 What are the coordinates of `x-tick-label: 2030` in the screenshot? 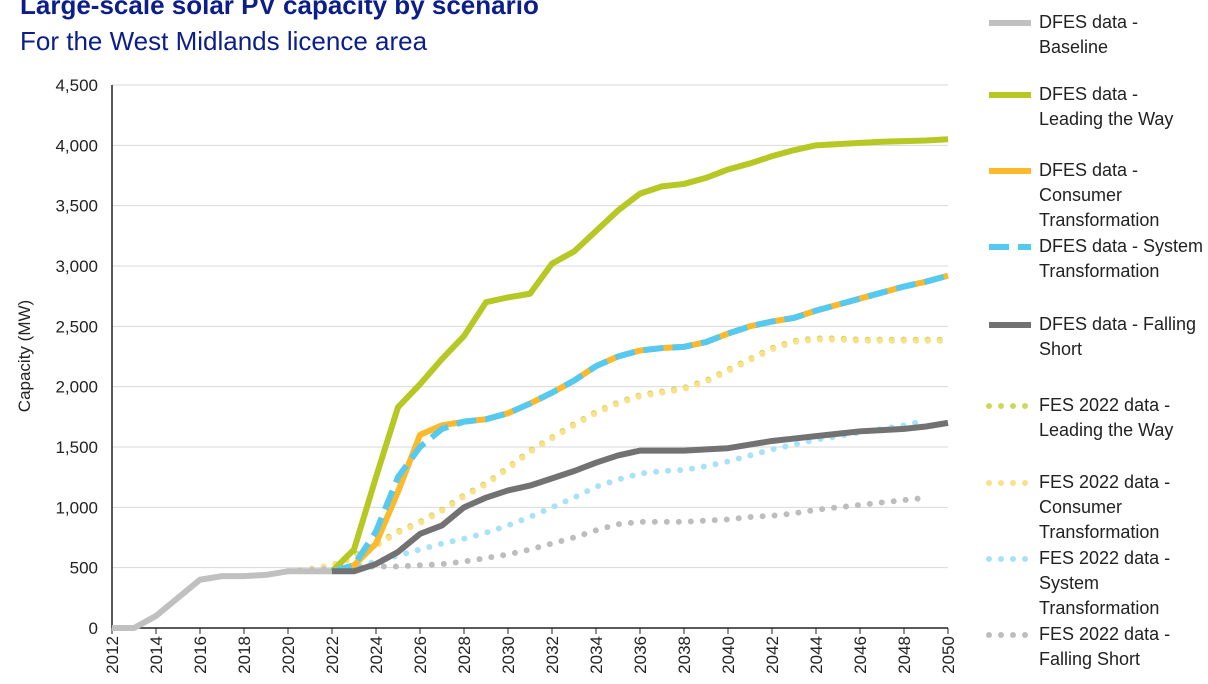 It's located at (508, 655).